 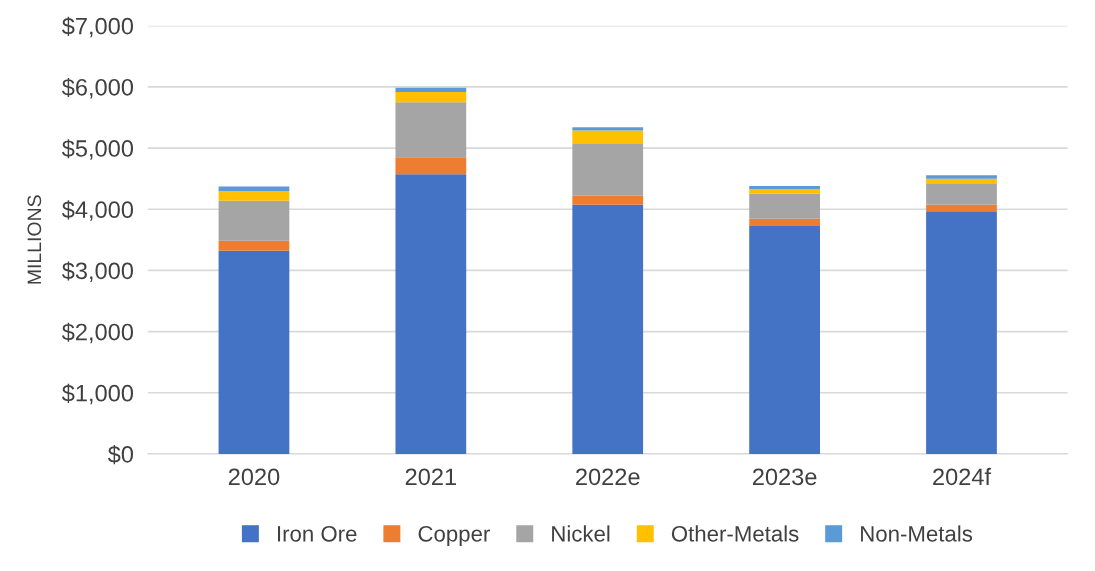 I want to click on y-tick-label: $1,000, so click(x=97, y=394).